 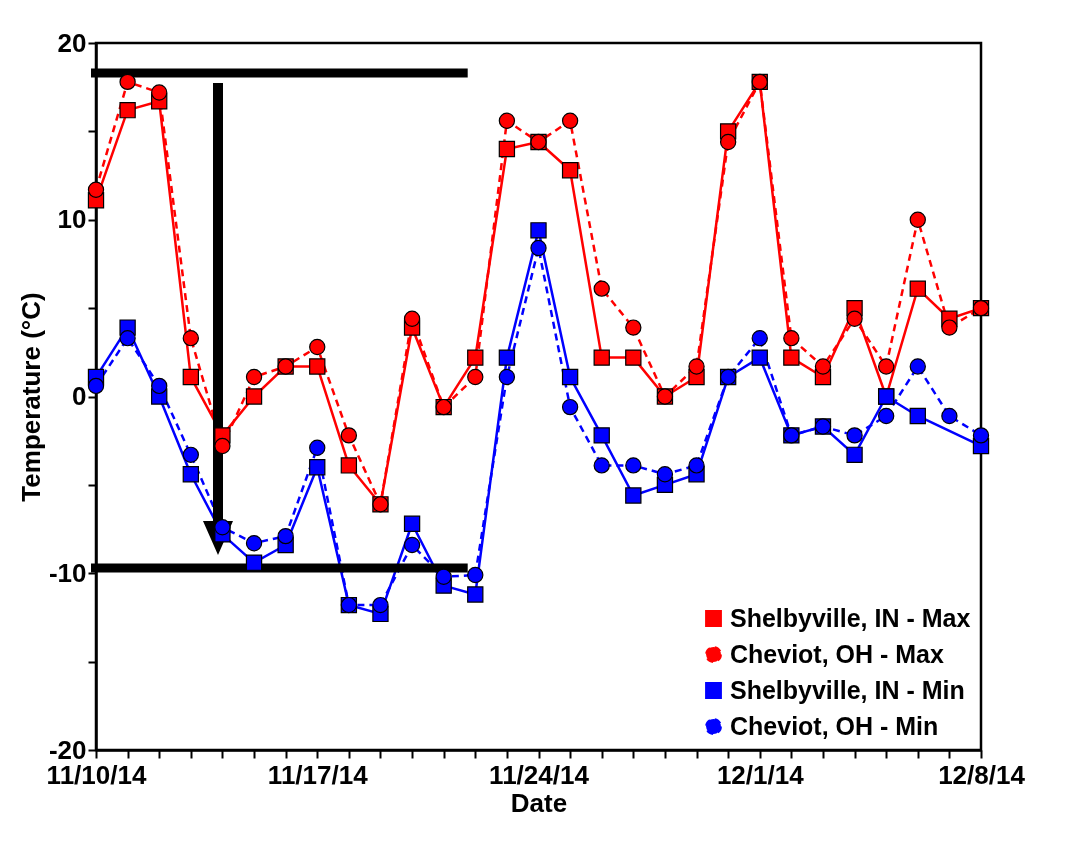 I want to click on legend-label: Shelbyville, IN - Min, so click(x=847, y=689).